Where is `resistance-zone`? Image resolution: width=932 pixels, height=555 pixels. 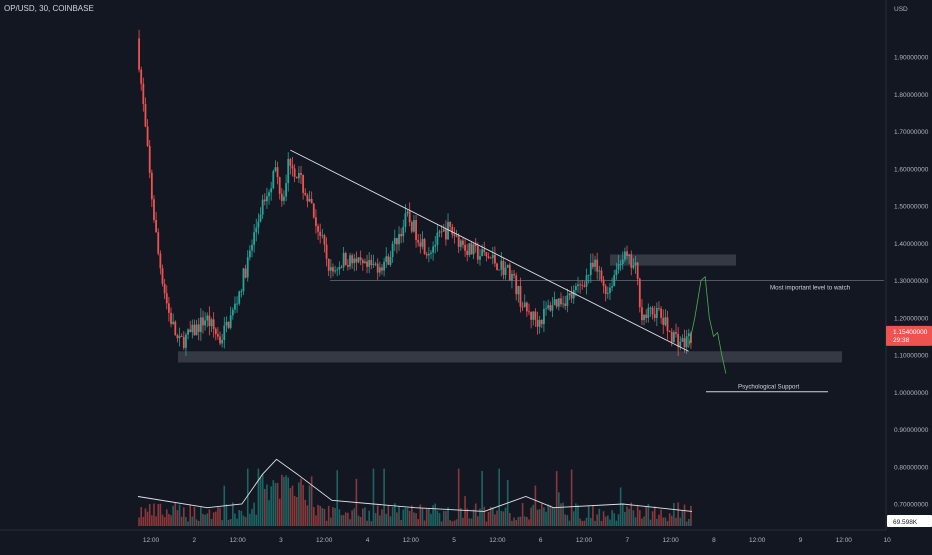 resistance-zone is located at coordinates (673, 260).